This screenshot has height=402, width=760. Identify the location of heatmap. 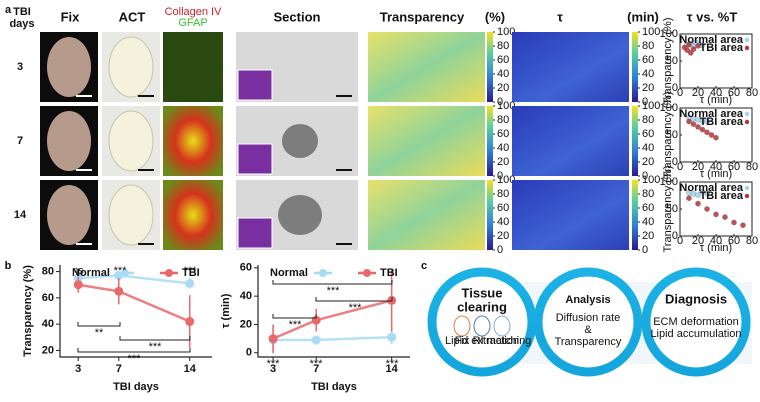
(570, 215).